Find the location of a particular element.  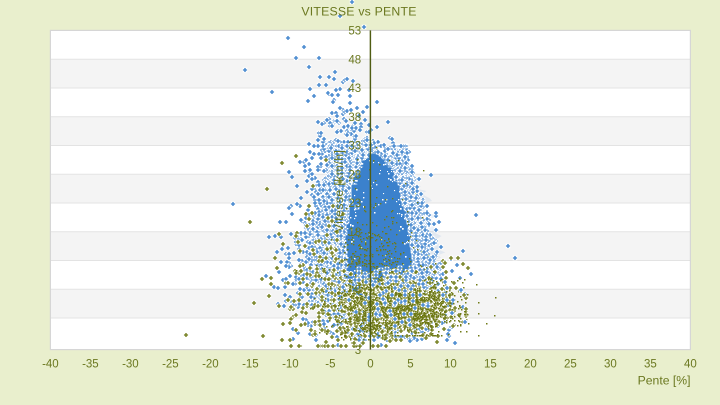

svg-text: Pente [%] is located at coordinates (664, 381).